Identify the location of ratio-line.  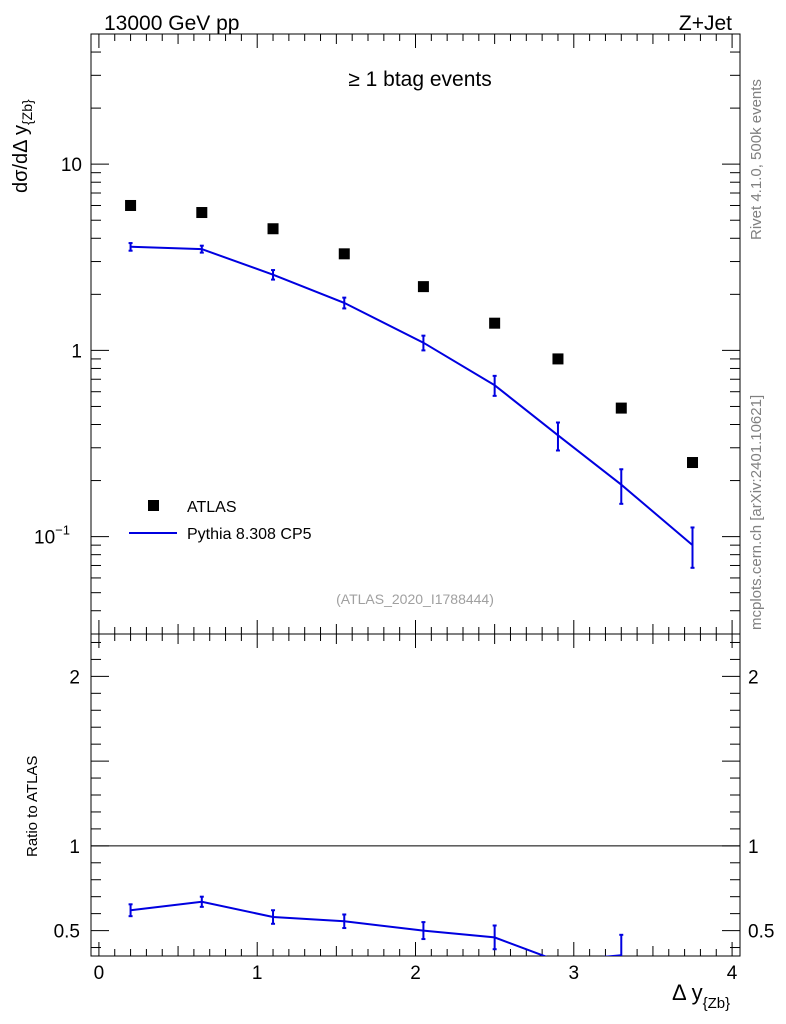
(376, 928).